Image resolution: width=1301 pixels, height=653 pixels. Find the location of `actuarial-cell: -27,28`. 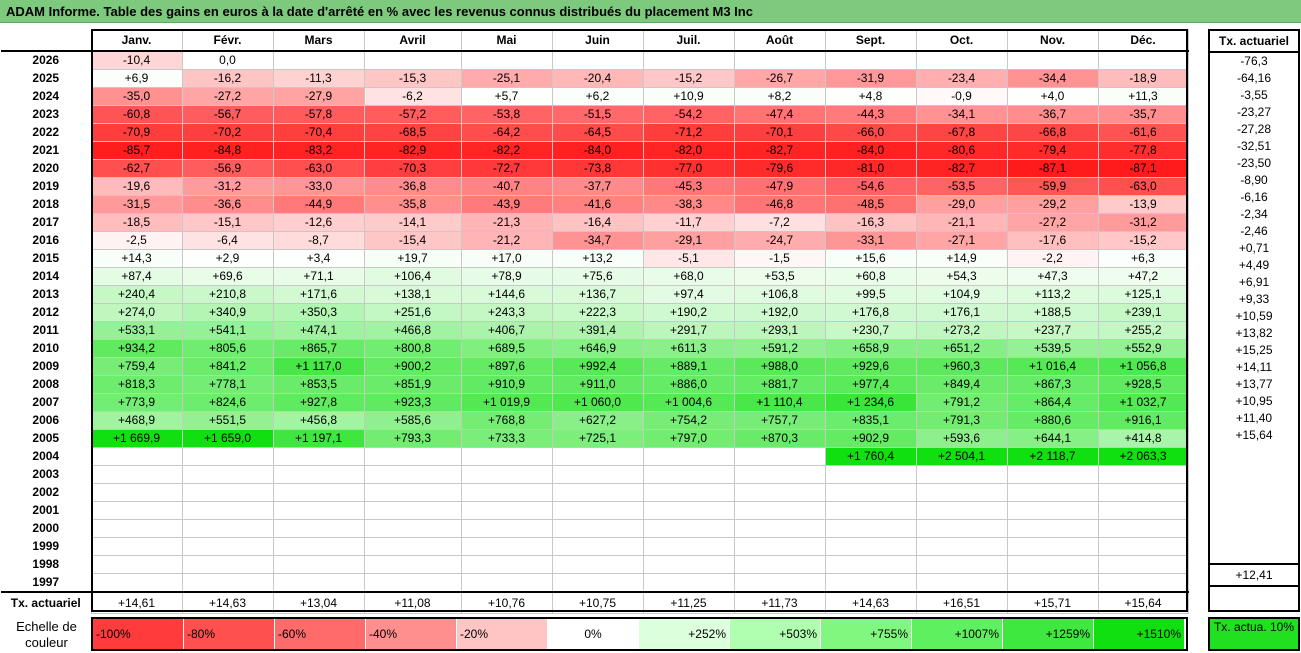

actuarial-cell: -27,28 is located at coordinates (1254, 129).